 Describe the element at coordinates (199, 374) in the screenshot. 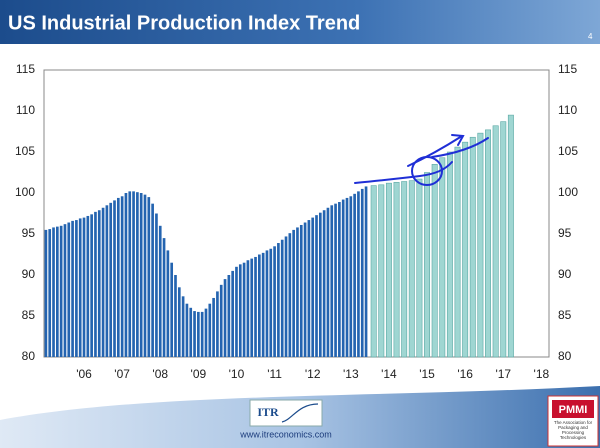

I see `x-tick-label: '09` at that location.